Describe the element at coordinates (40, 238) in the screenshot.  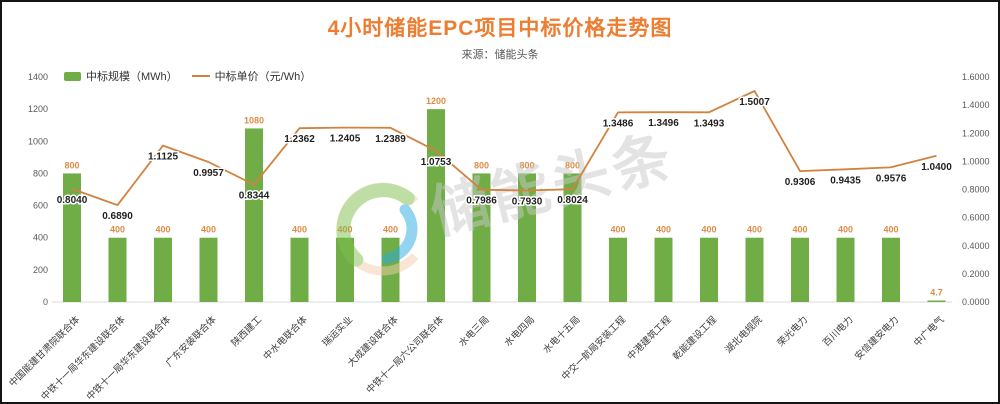
I see `left-axis-tick: 400` at that location.